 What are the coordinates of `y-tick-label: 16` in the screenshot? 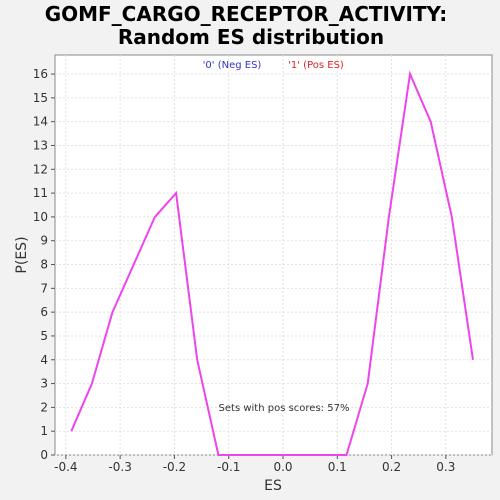 It's located at (40, 74).